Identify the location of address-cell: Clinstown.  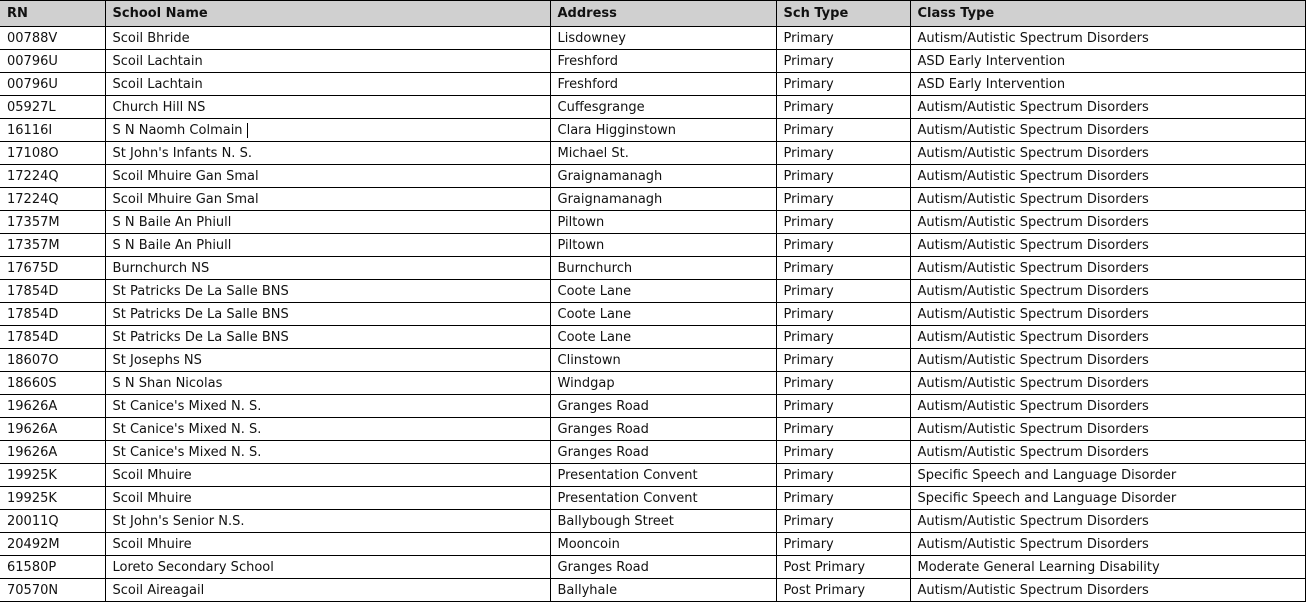
(663, 360).